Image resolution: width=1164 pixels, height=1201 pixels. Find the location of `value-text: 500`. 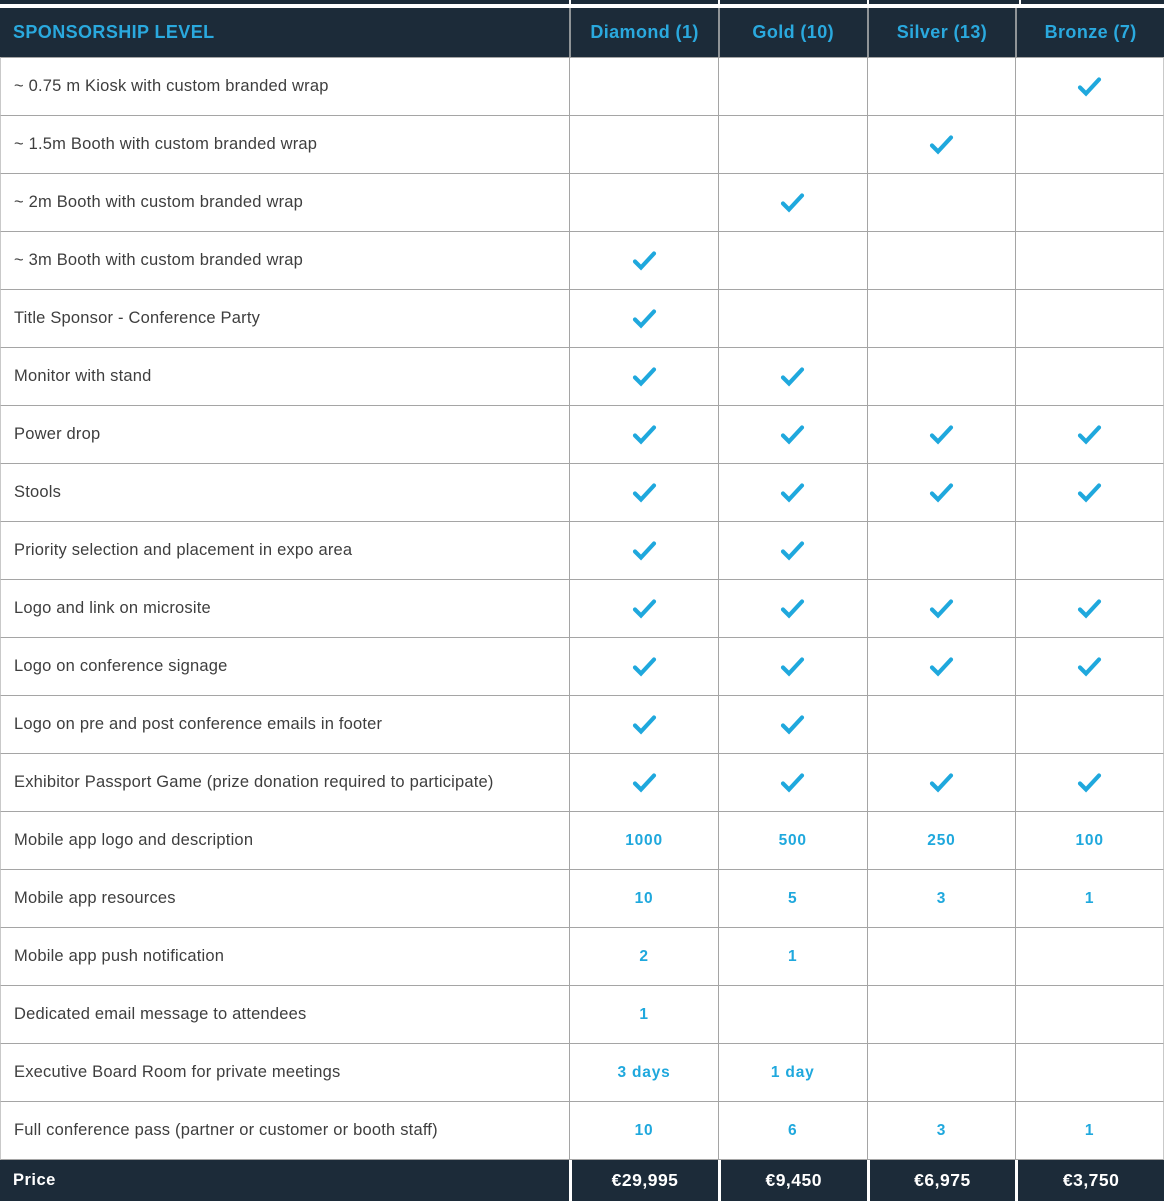

value-text: 500 is located at coordinates (792, 841).